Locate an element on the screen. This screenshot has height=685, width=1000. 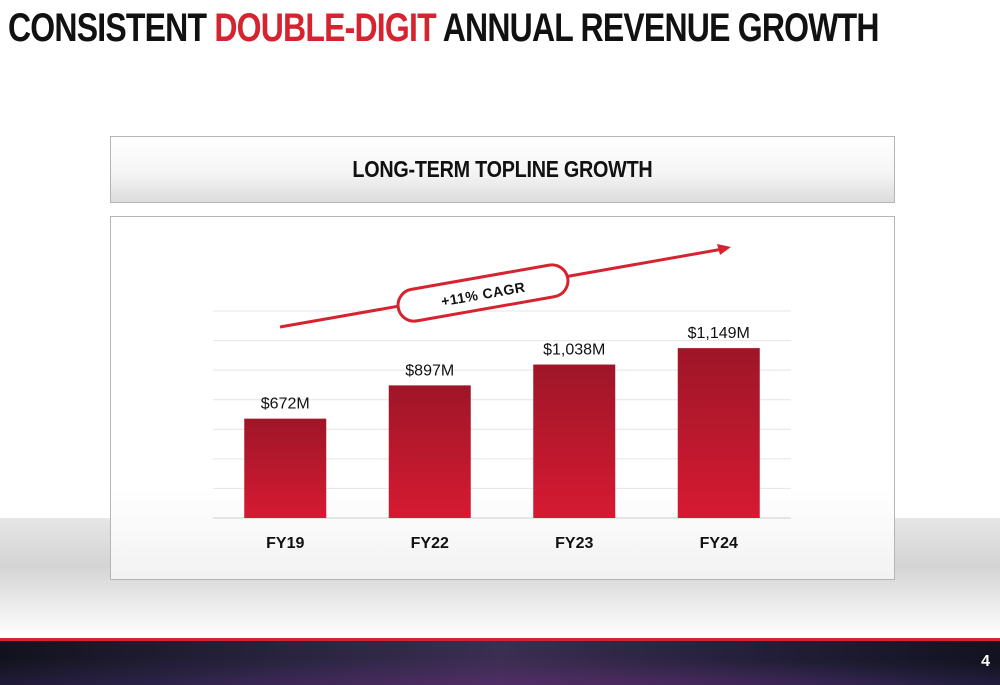
data-label-fy19: $672M is located at coordinates (285, 404).